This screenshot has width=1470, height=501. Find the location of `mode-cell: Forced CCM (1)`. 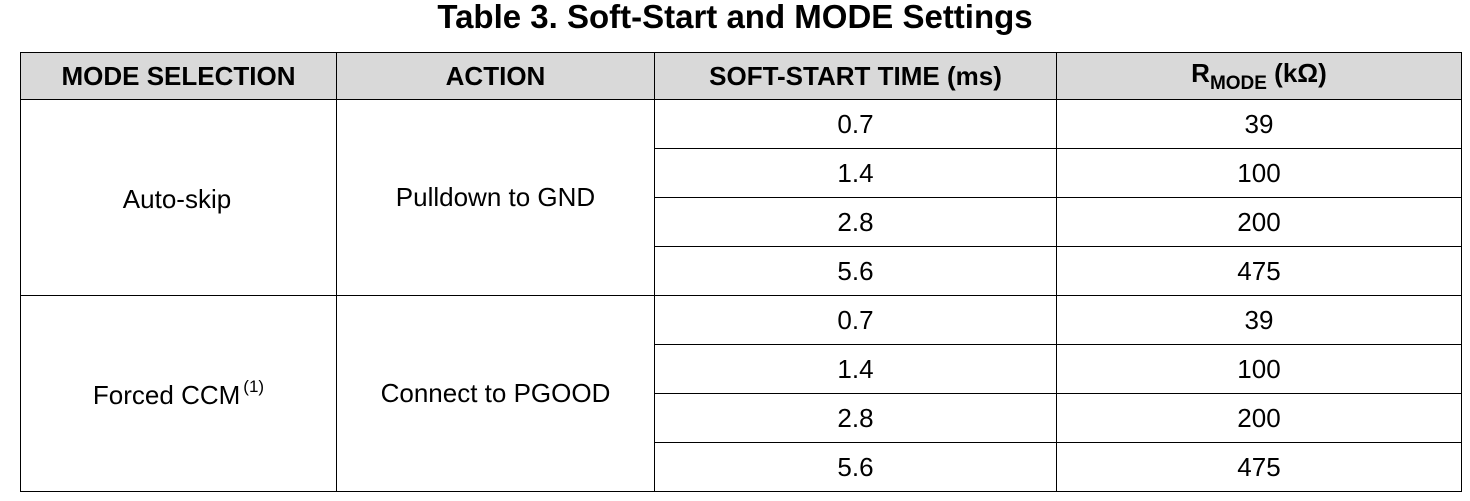

mode-cell: Forced CCM (1) is located at coordinates (178, 393).